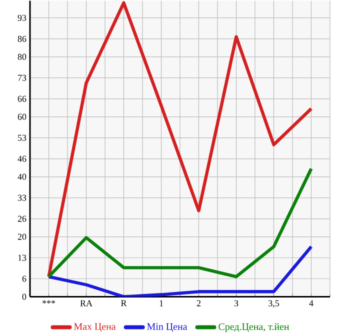 The height and width of the screenshot is (336, 345). I want to click on x-tick-label: R, so click(124, 303).